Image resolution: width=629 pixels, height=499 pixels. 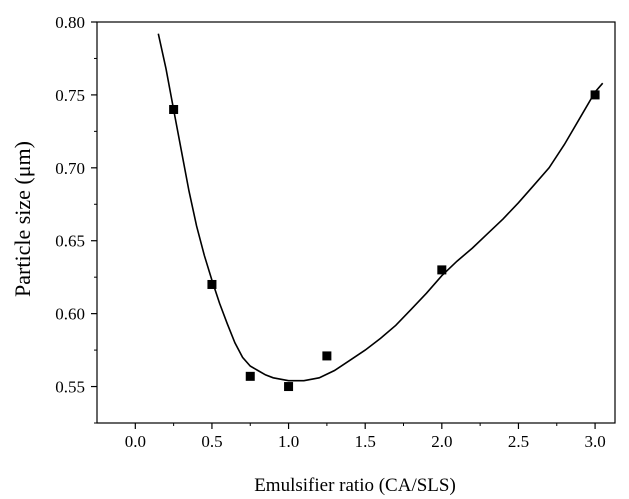 I want to click on x-tick-label: 2.0, so click(x=441, y=441).